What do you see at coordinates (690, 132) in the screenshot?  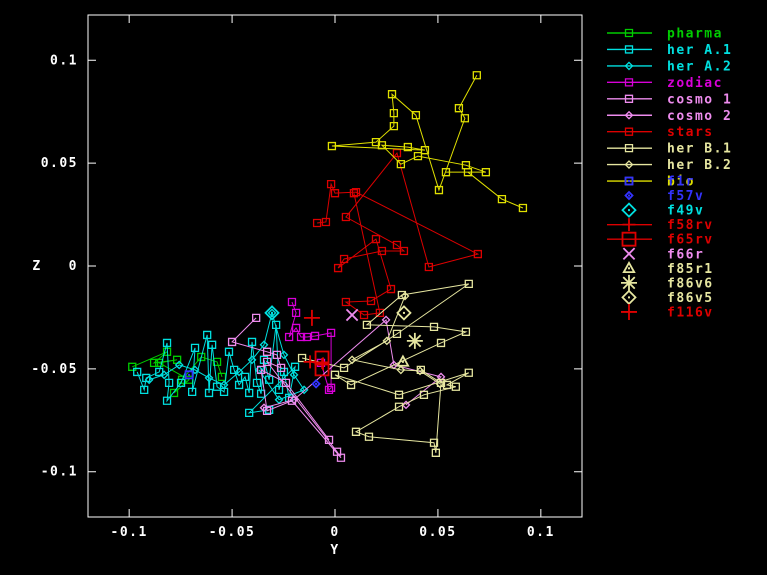 I see `legend-label: stars` at bounding box center [690, 132].